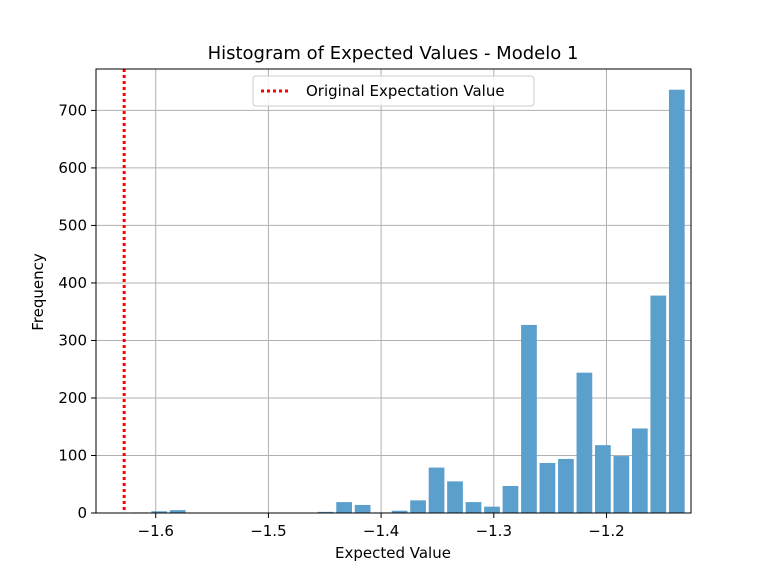 The width and height of the screenshot is (768, 576). Describe the element at coordinates (72, 225) in the screenshot. I see `y-tick-label: 500` at that location.